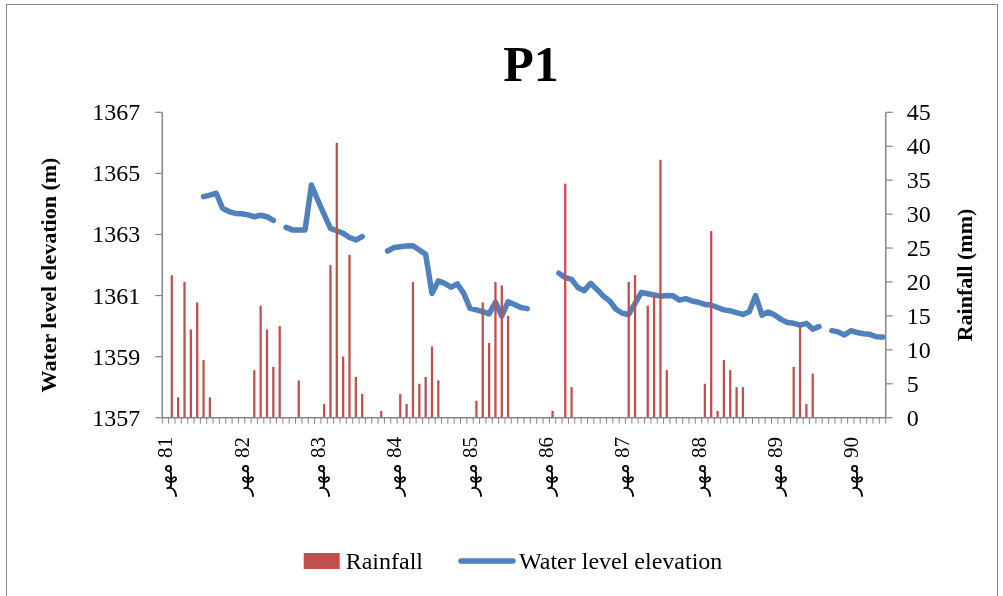 The height and width of the screenshot is (596, 1003). What do you see at coordinates (622, 467) in the screenshot?
I see `x-tick-label: 87 مهر` at bounding box center [622, 467].